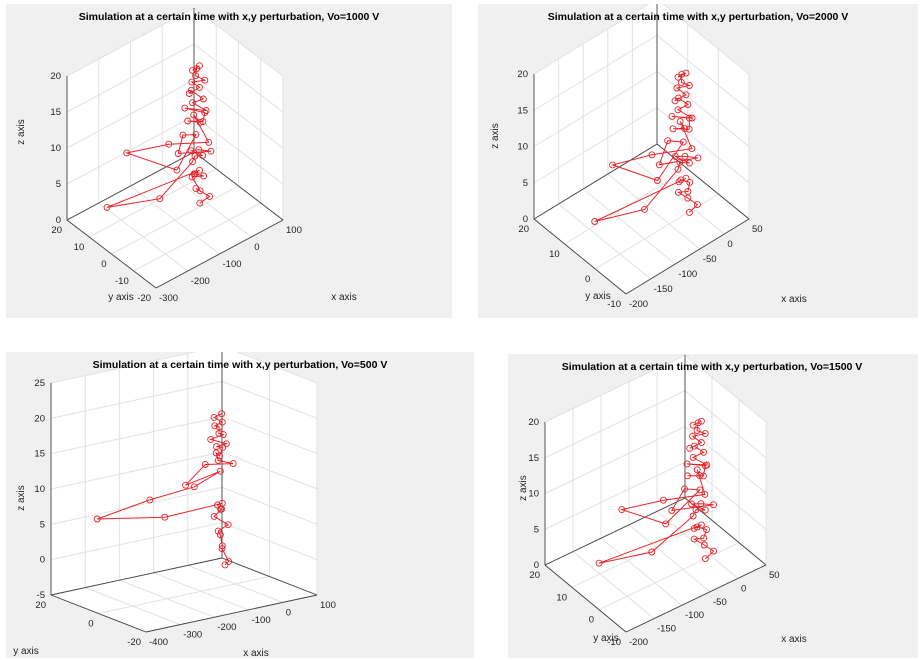 Image resolution: width=921 pixels, height=660 pixels. I want to click on box-edge, so click(130, 186).